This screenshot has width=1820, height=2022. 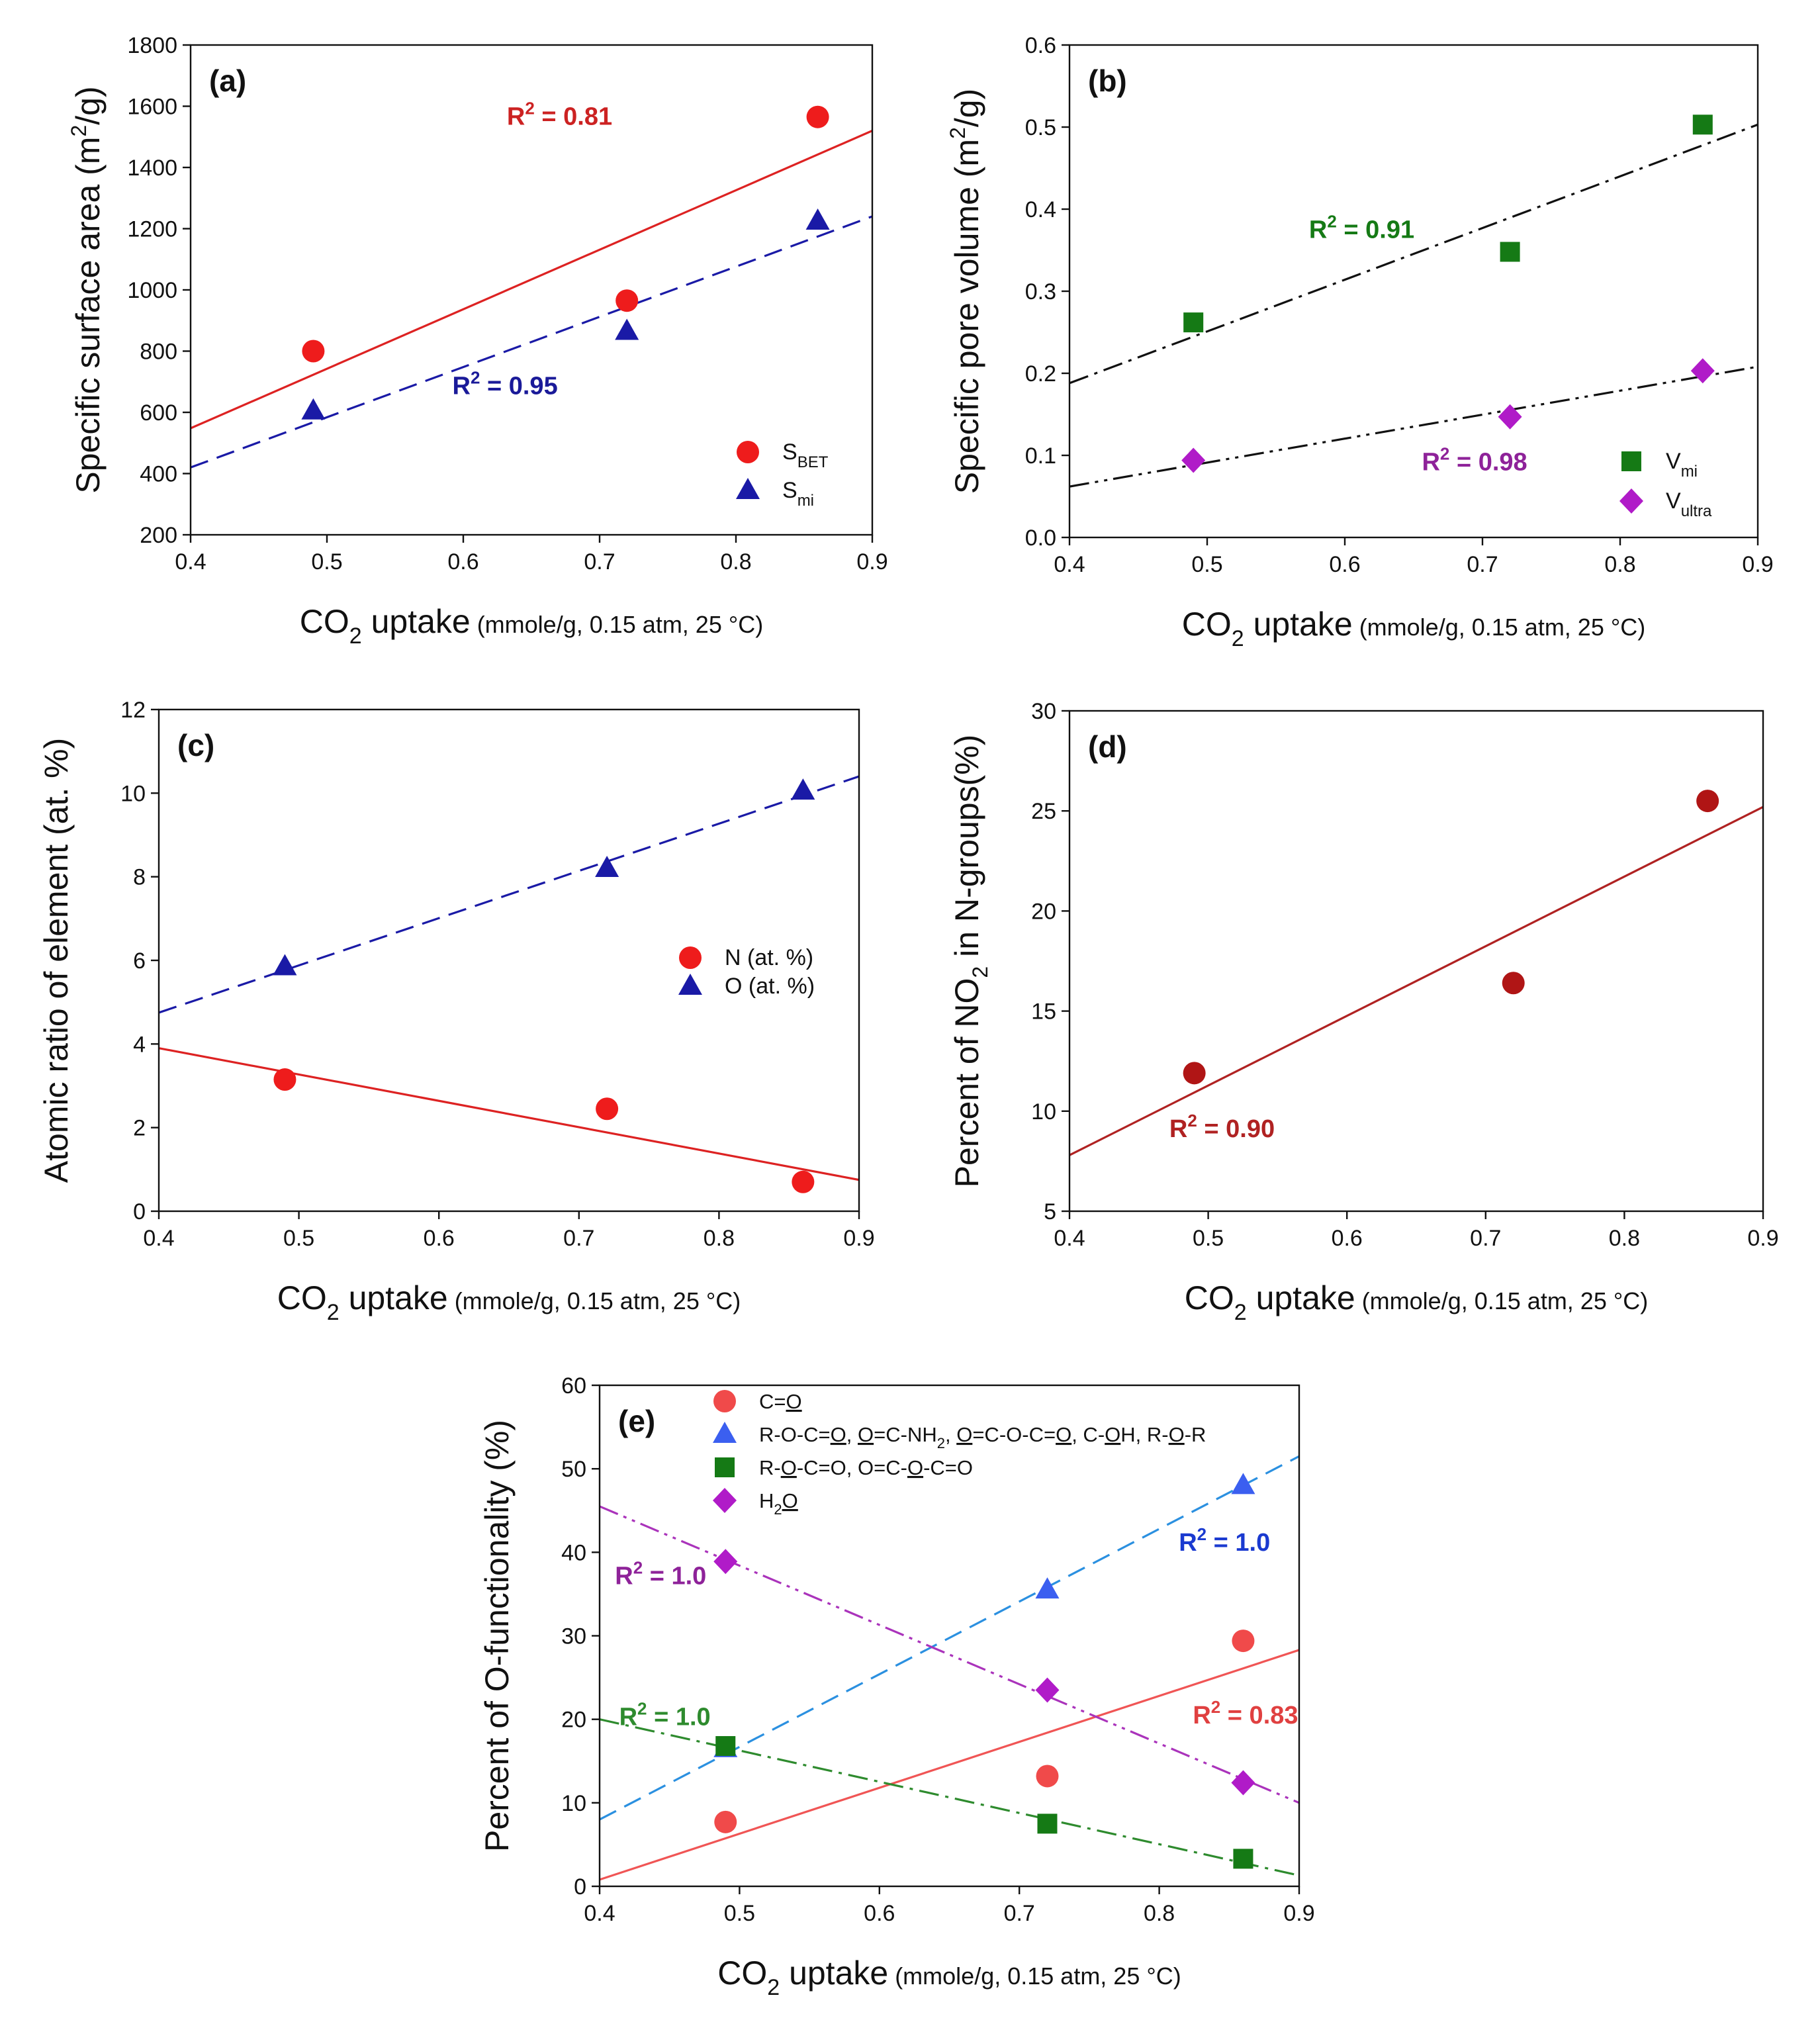 What do you see at coordinates (497, 1636) in the screenshot?
I see `y-axis-label: Percent of O-functionality (%)` at bounding box center [497, 1636].